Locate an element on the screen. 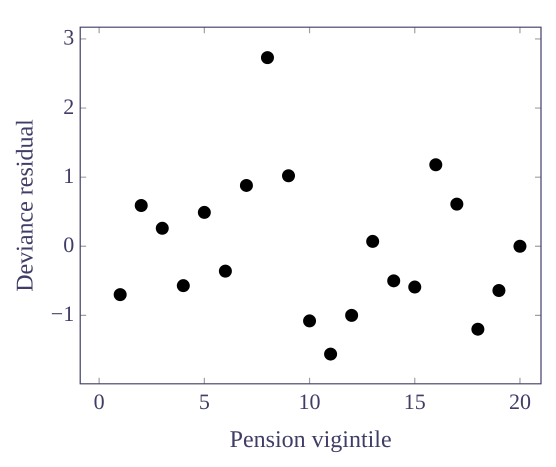  y-tick-label: 3 is located at coordinates (68, 37).